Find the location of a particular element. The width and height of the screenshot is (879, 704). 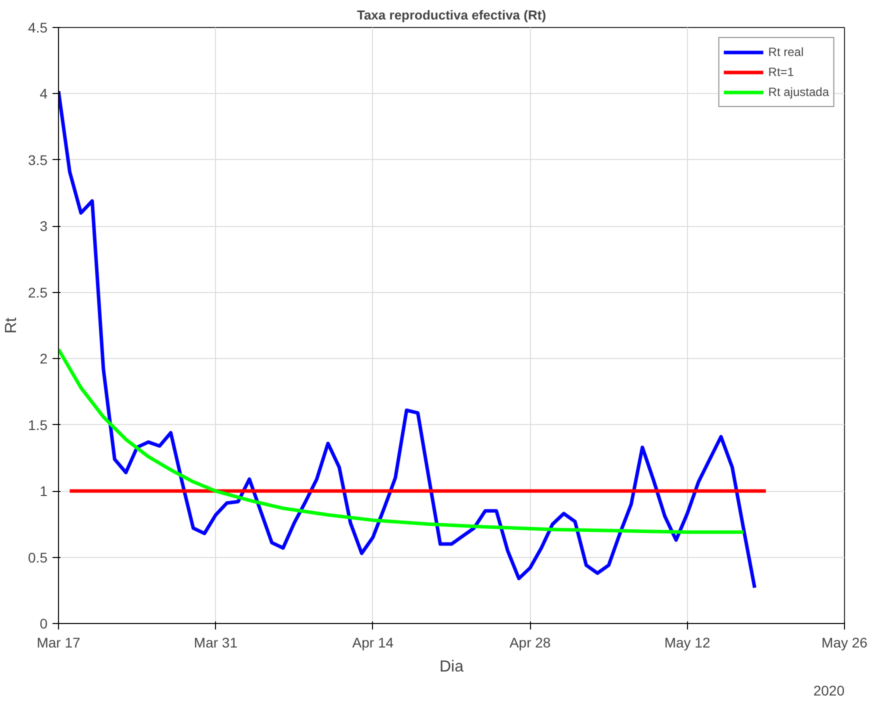

y-tick-label: 0 is located at coordinates (44, 624).